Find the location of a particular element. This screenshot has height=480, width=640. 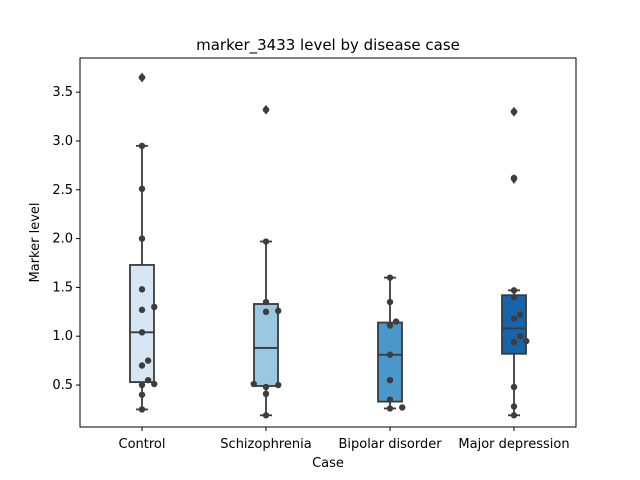

x-tick-label: Schizophrenia is located at coordinates (265, 444).